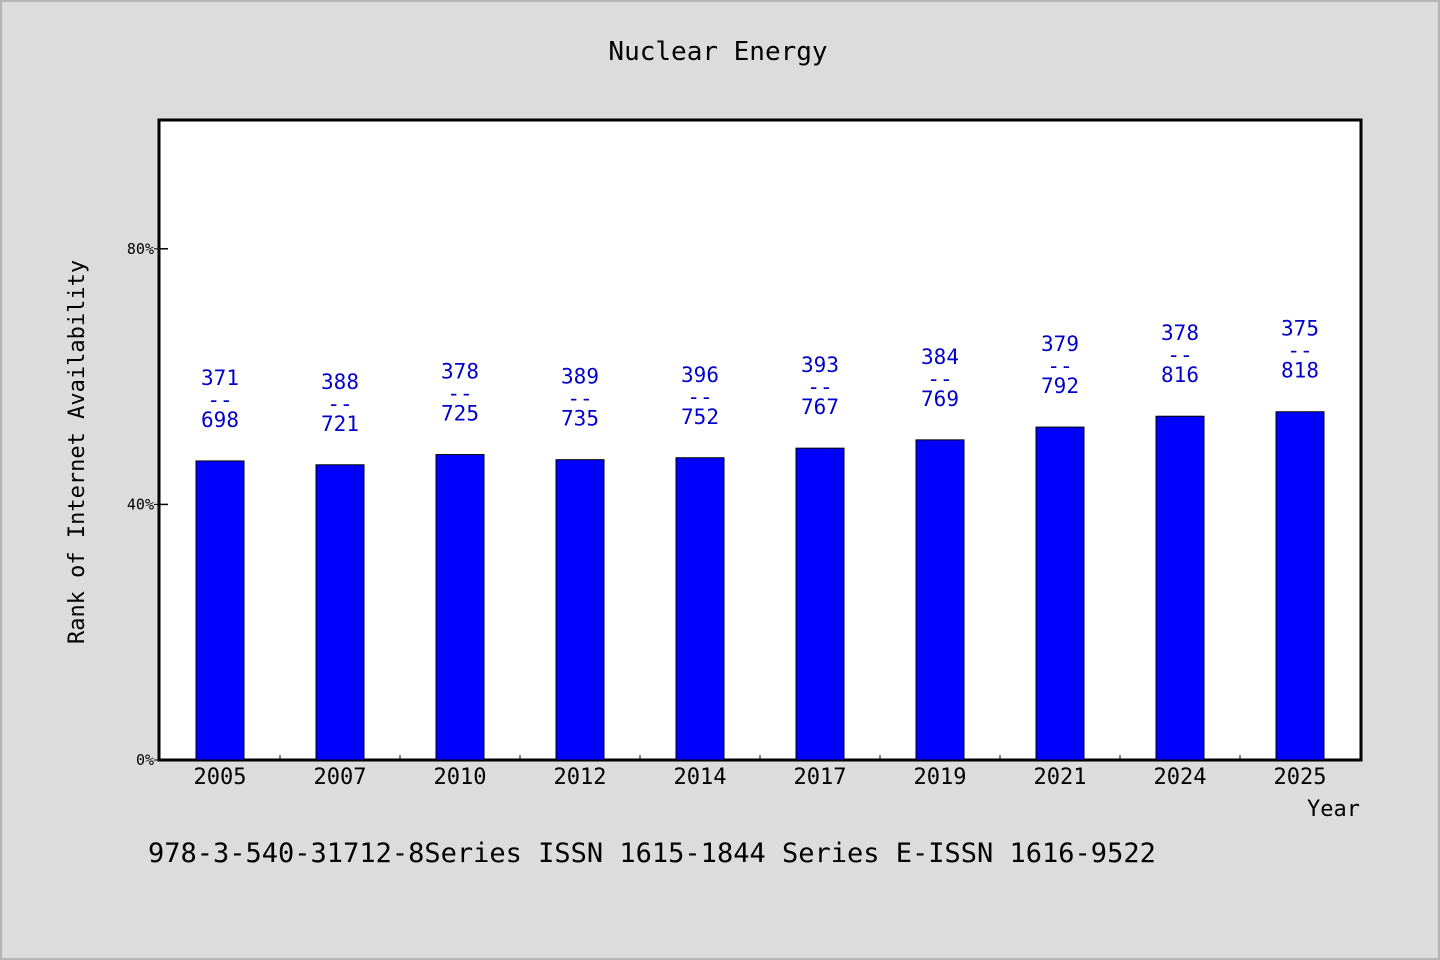 The width and height of the screenshot is (1440, 960). I want to click on data-label-bottom: 735, so click(580, 419).